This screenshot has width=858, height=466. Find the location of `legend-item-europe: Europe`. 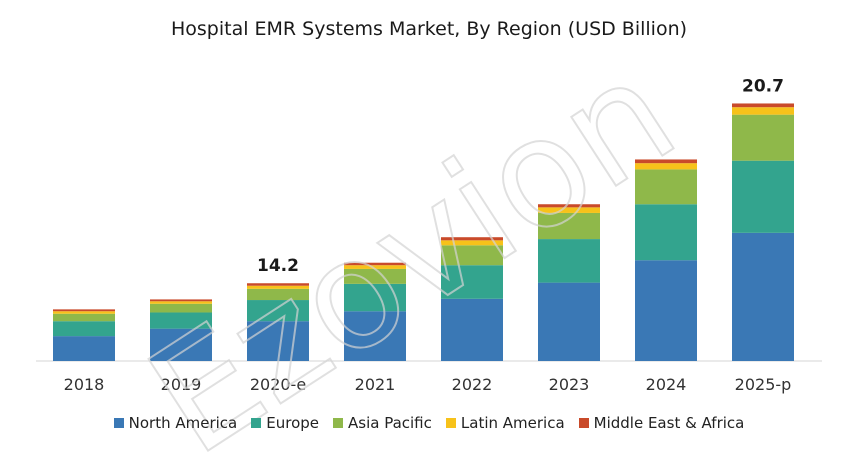

legend-item-europe: Europe is located at coordinates (285, 423).